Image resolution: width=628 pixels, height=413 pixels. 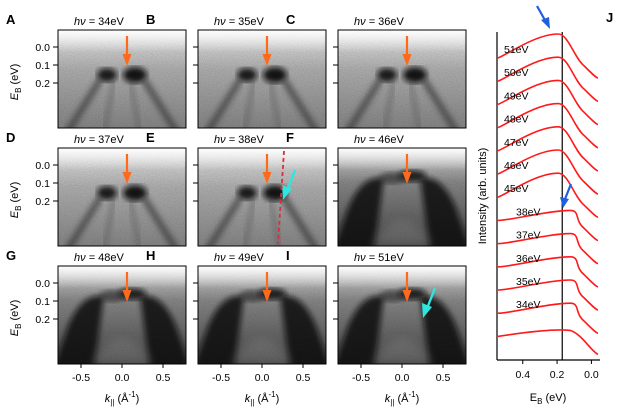 I want to click on edc-curve-label: 38eV, so click(x=528, y=212).